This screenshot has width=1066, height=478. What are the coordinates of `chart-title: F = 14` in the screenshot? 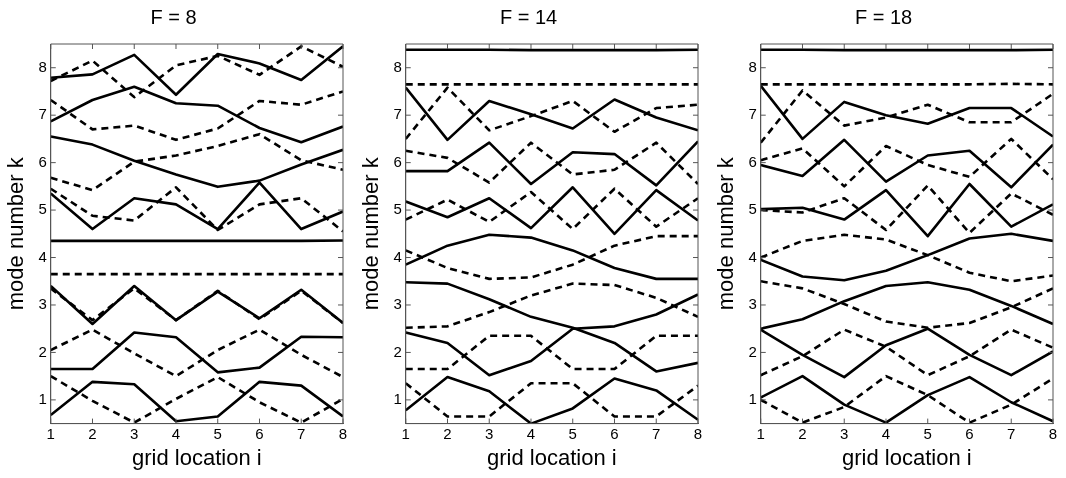 It's located at (528, 16).